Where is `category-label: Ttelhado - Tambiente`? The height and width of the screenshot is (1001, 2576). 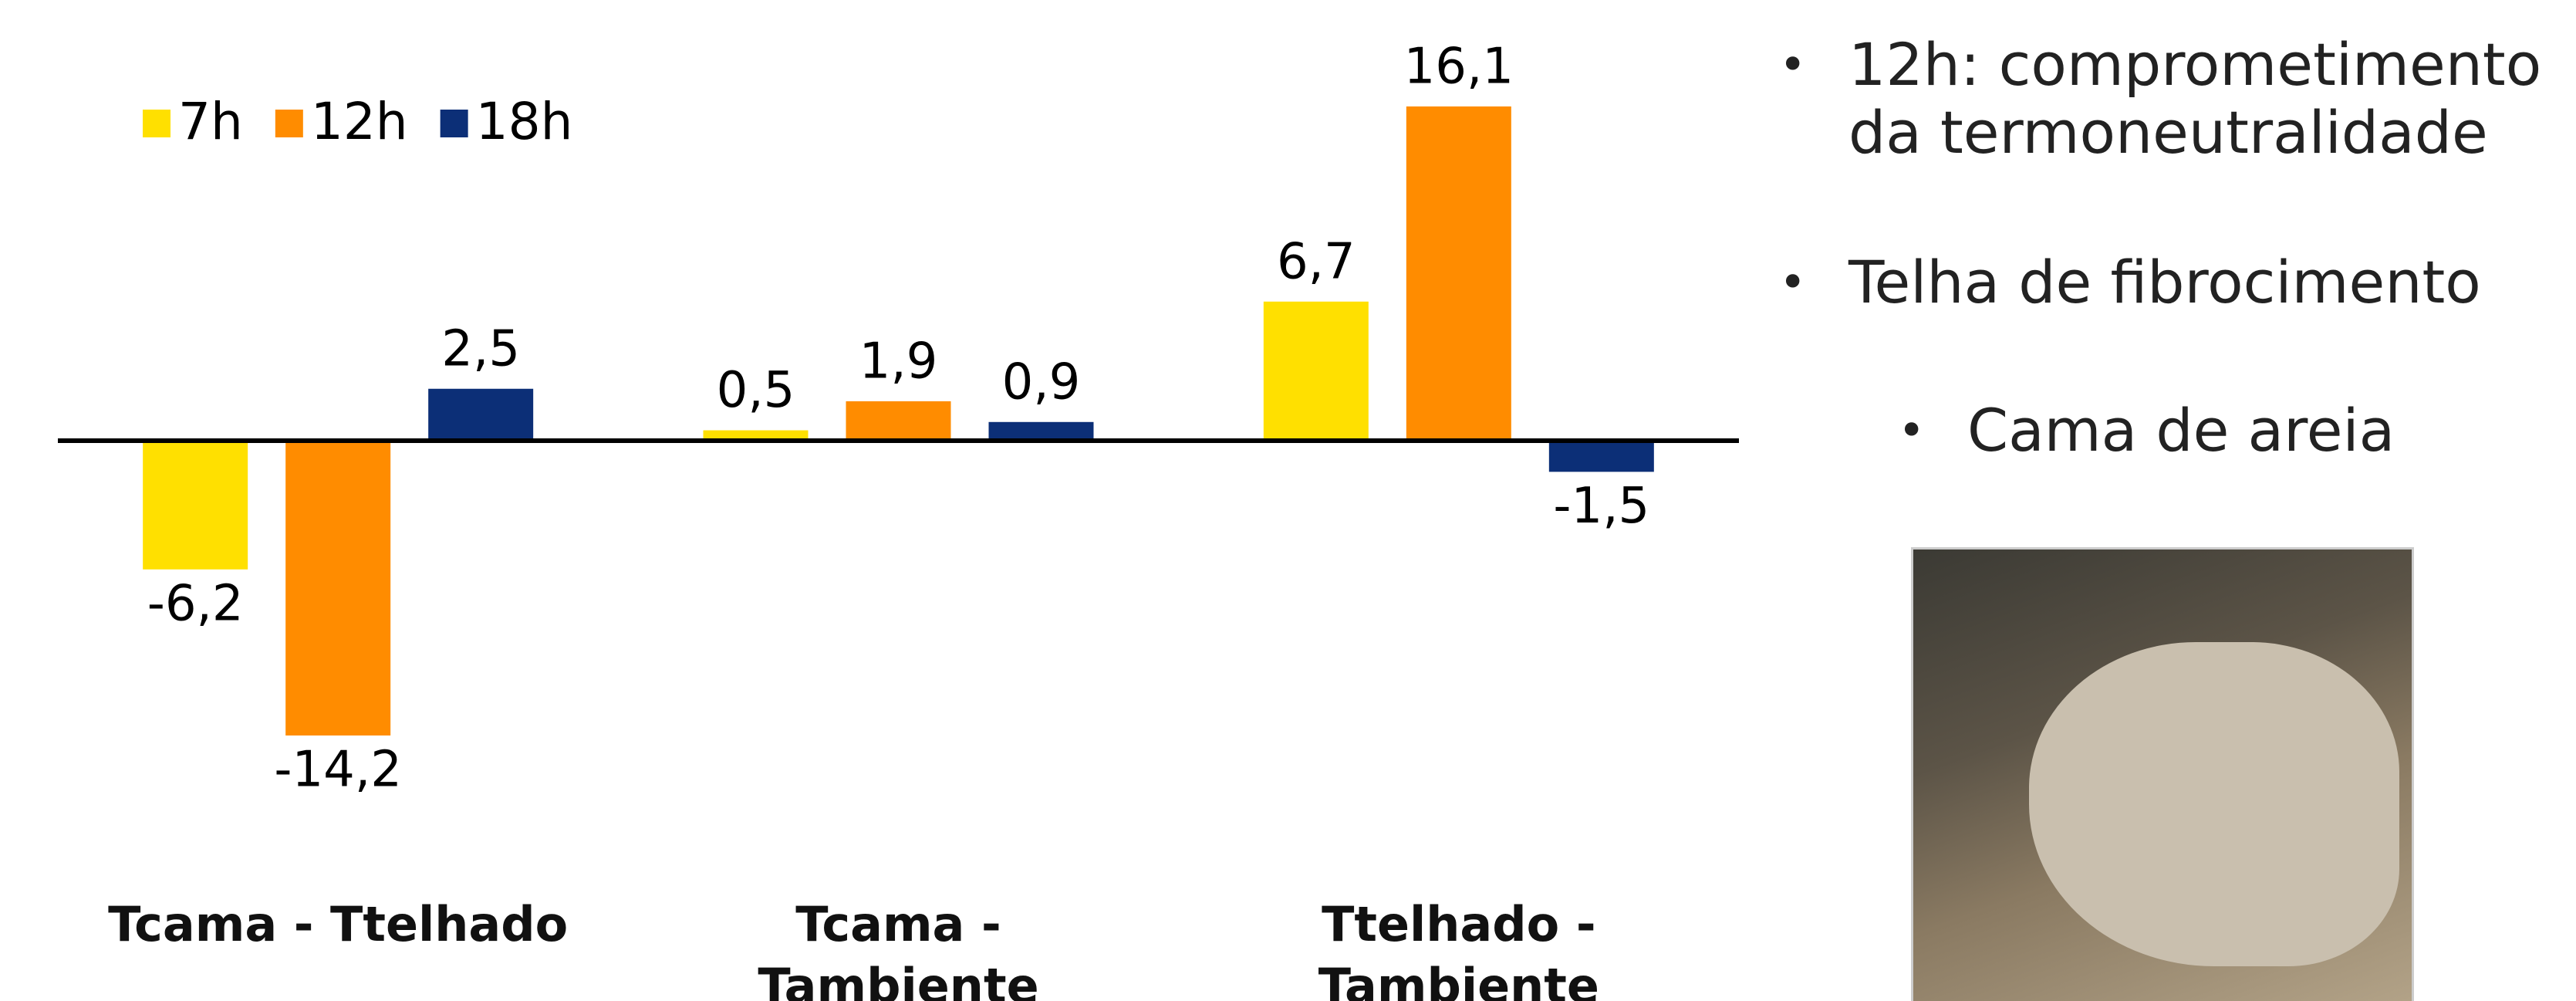 category-label: Ttelhado - Tambiente is located at coordinates (1458, 948).